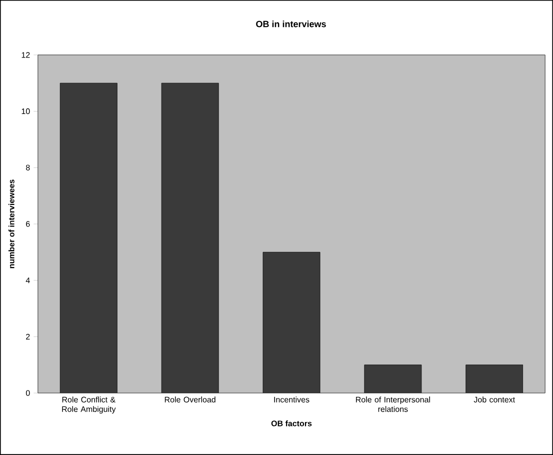 The width and height of the screenshot is (553, 455). I want to click on y-tick-label: 6, so click(28, 224).